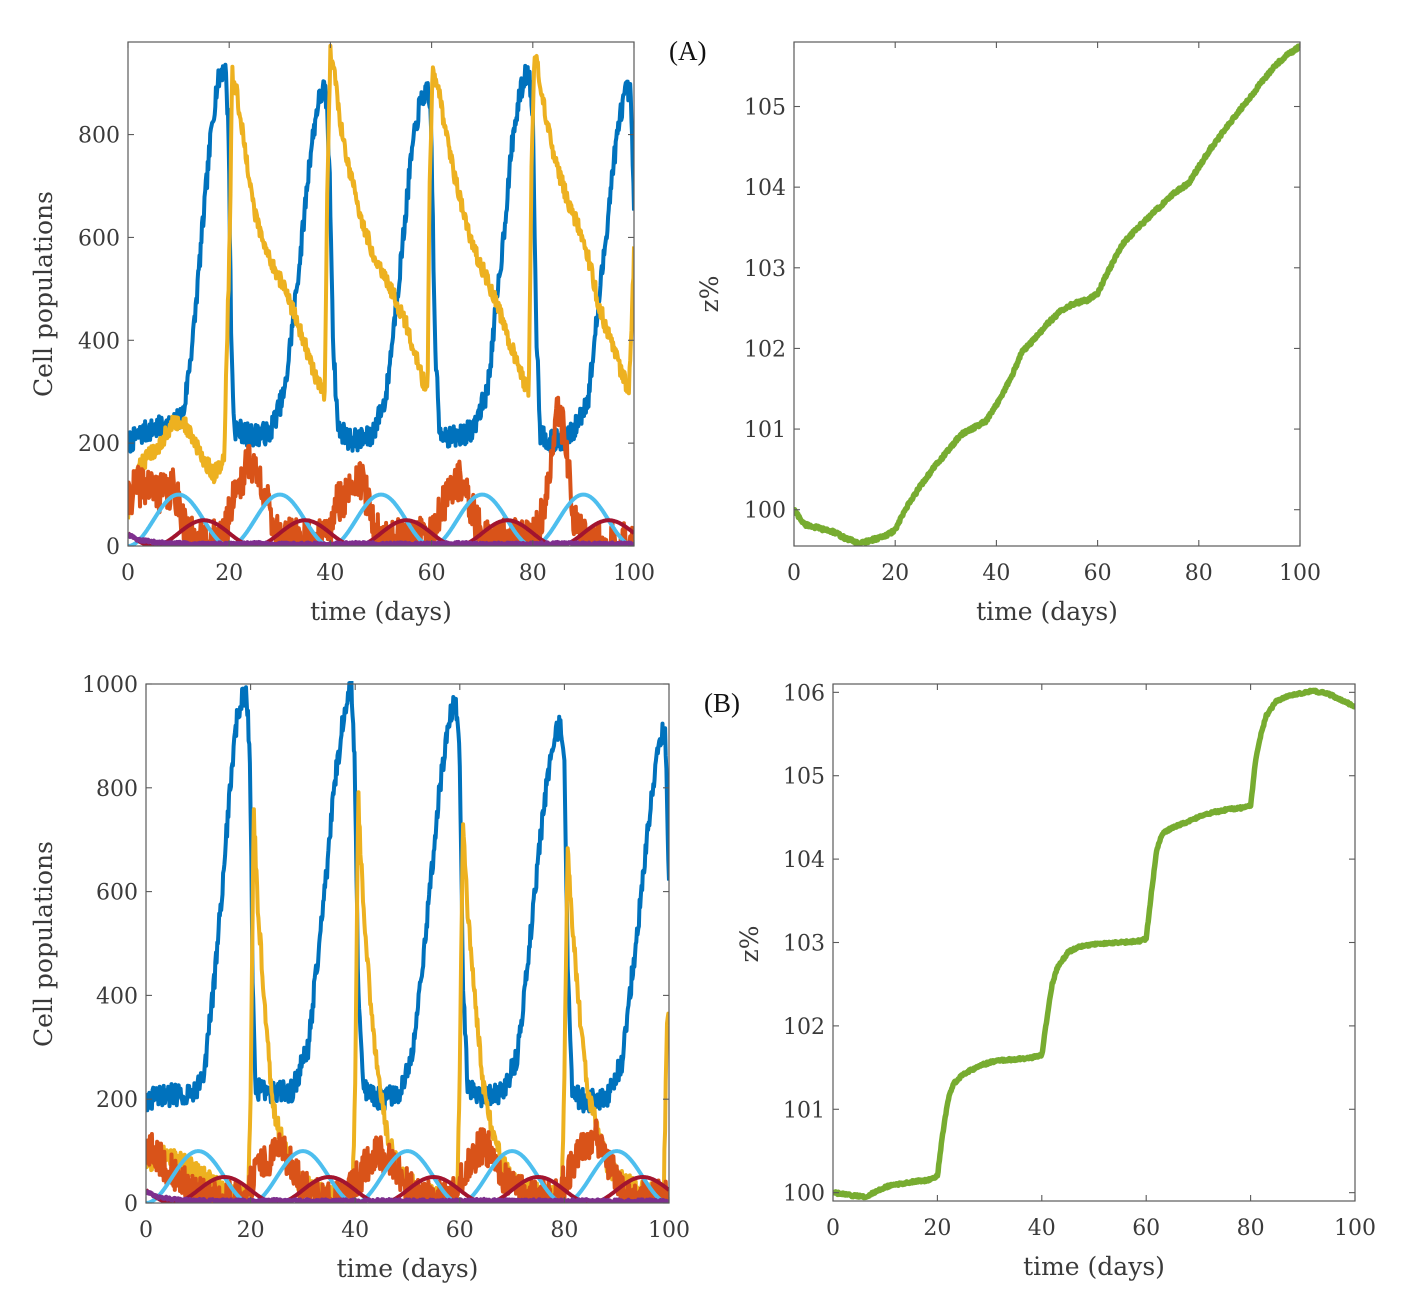 Image resolution: width=1407 pixels, height=1308 pixels. Describe the element at coordinates (722, 703) in the screenshot. I see `panel-label-b: (B)` at that location.